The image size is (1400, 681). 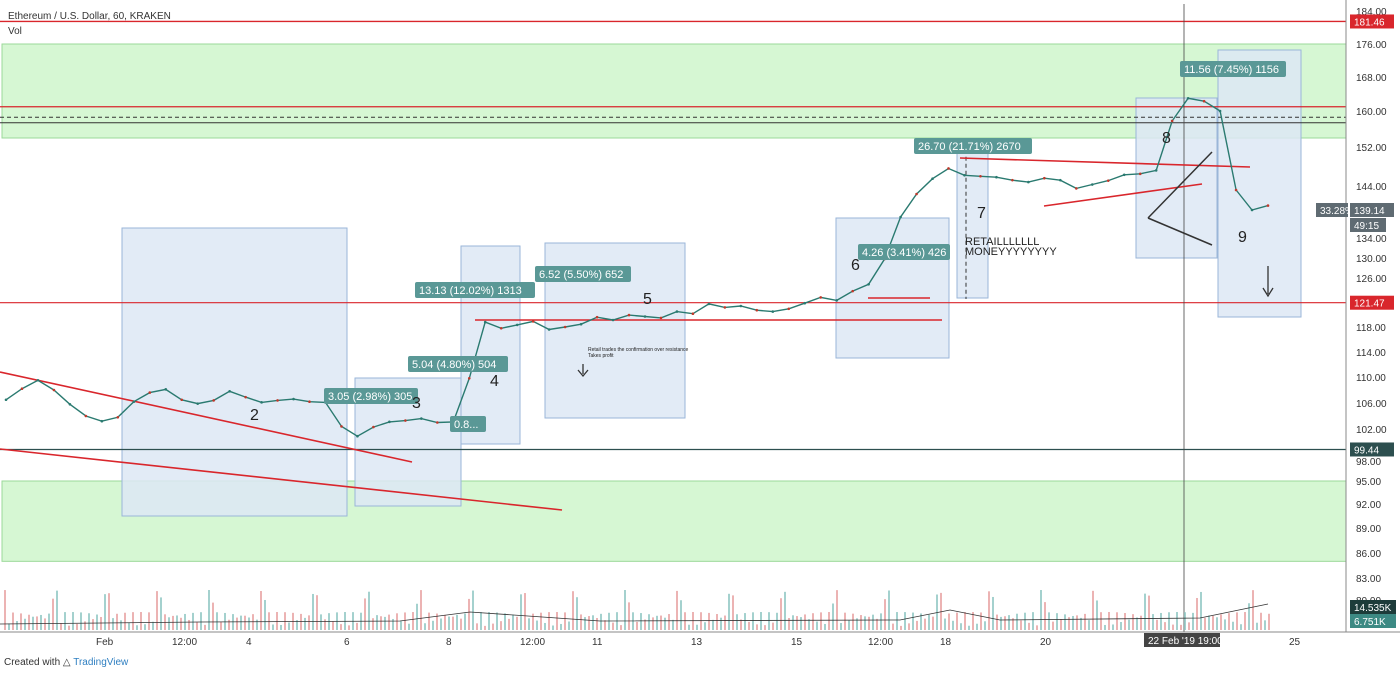 What do you see at coordinates (1371, 12) in the screenshot?
I see `y-tick-label: 184.00` at bounding box center [1371, 12].